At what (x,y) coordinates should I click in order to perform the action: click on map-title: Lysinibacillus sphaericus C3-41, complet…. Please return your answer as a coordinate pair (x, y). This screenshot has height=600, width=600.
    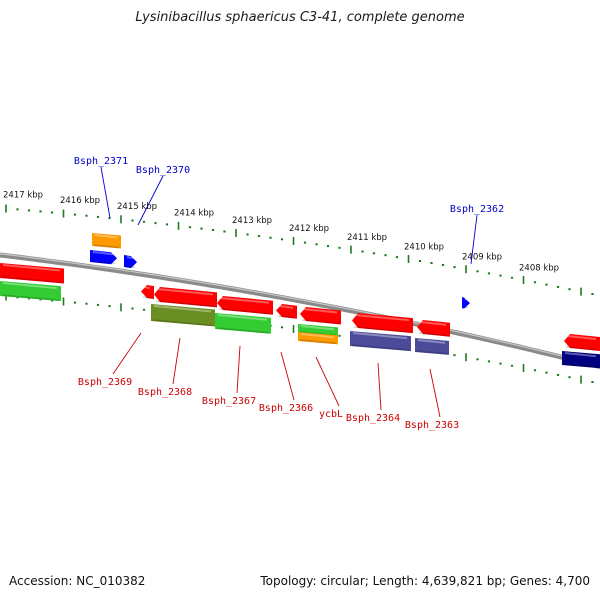
    Looking at the image, I should click on (300, 17).